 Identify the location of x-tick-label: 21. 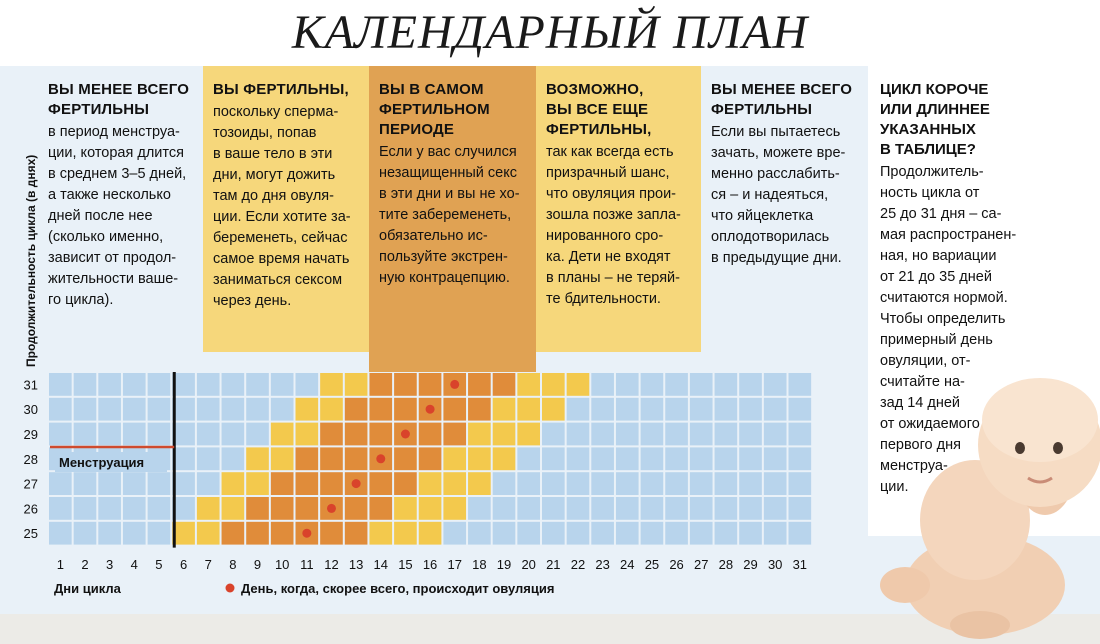
(553, 564).